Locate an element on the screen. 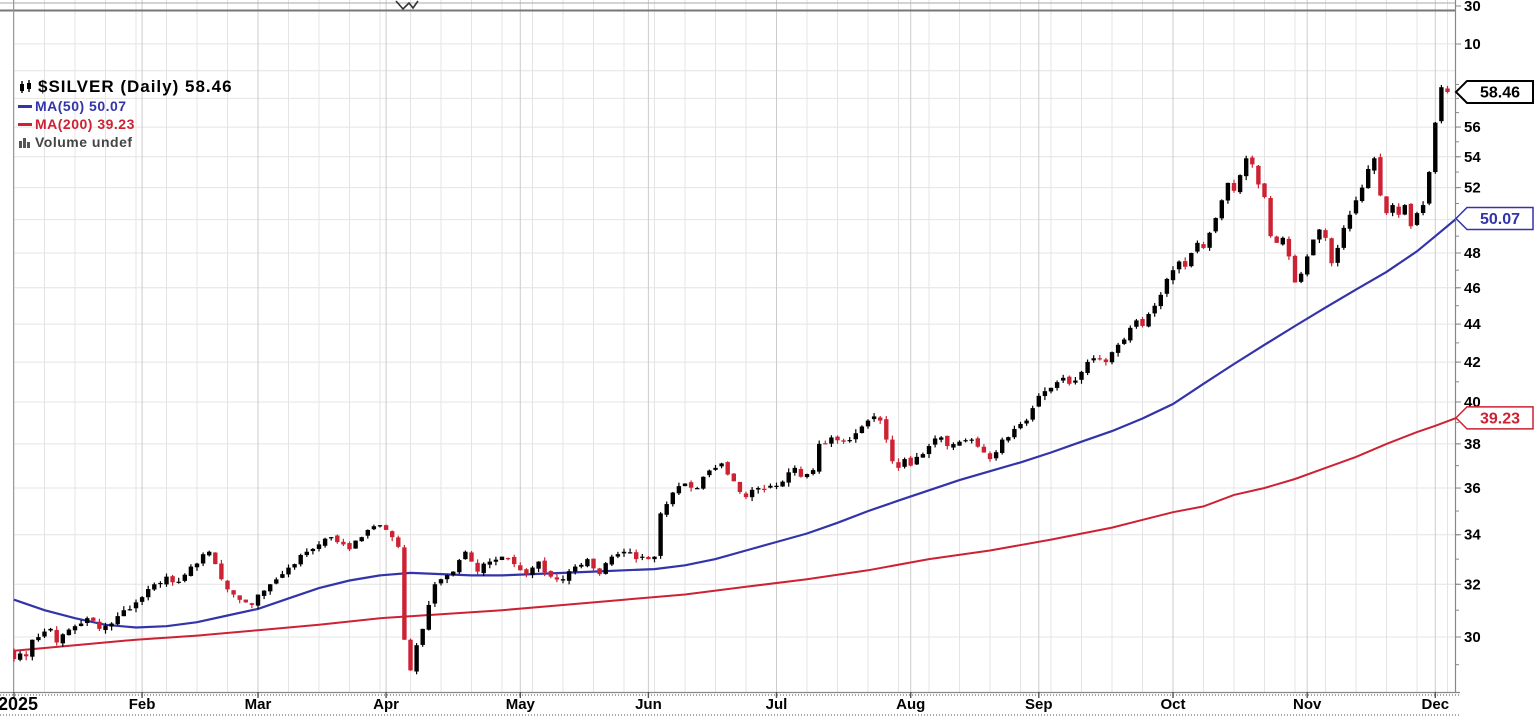  price-callout-label: 39.23 is located at coordinates (1500, 418).